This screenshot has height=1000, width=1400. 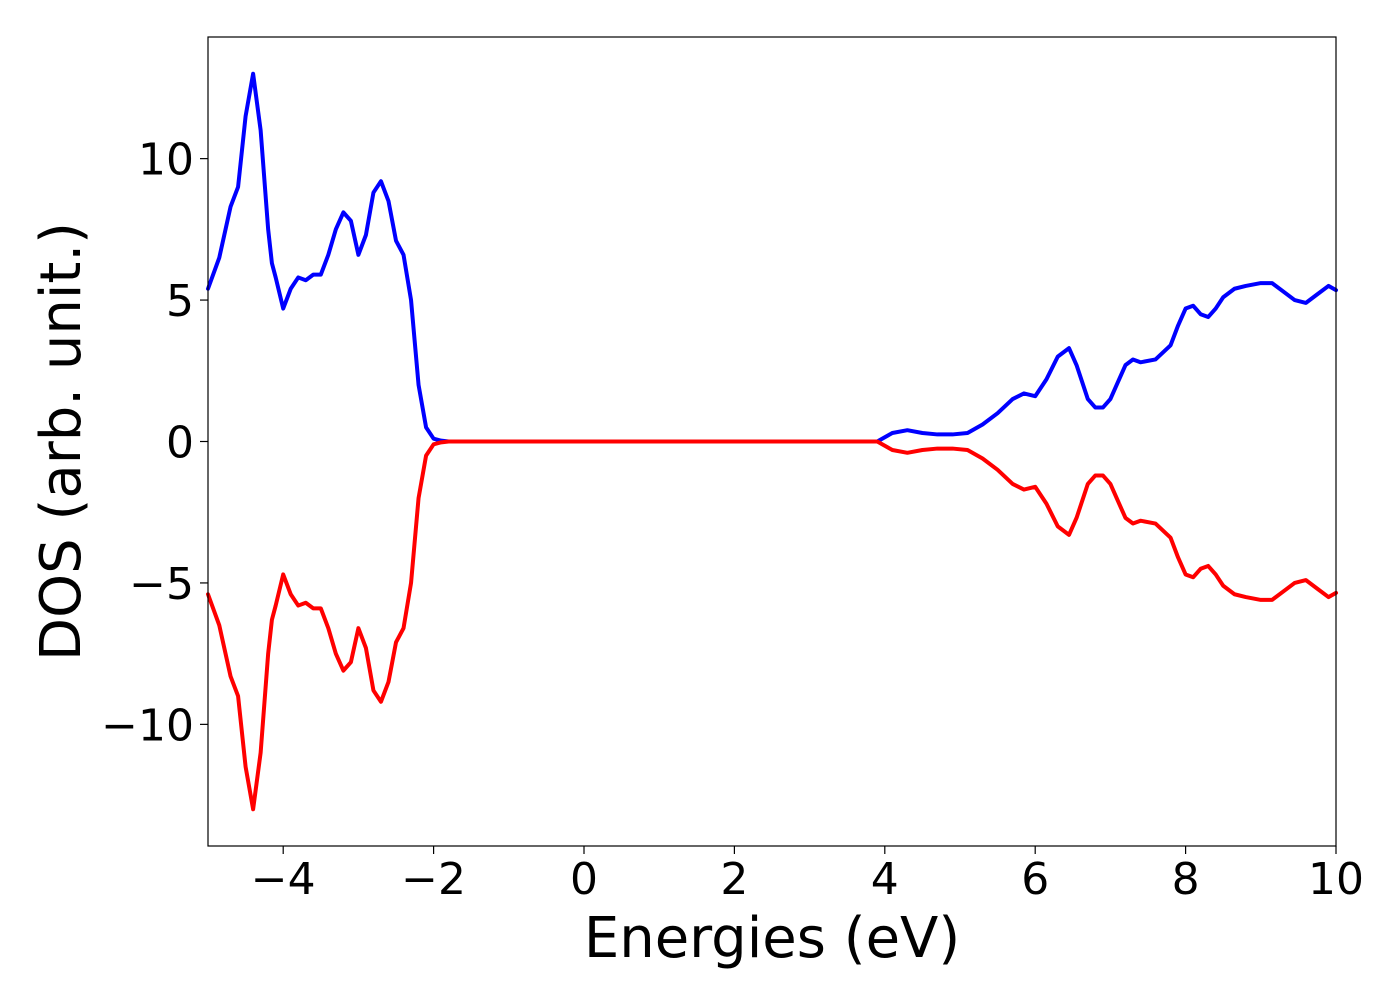 What do you see at coordinates (885, 879) in the screenshot?
I see `x-tick-label: 4` at bounding box center [885, 879].